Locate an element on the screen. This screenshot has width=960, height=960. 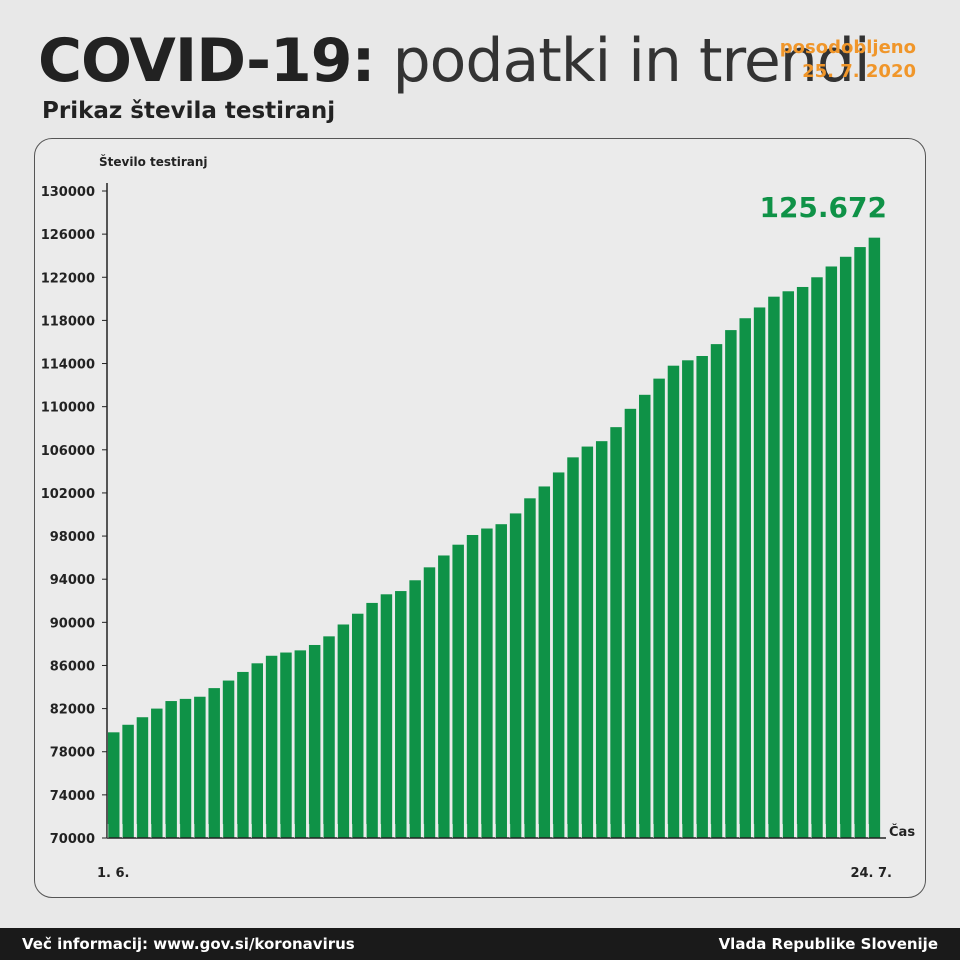
y-tick-label: 126000 is located at coordinates (68, 235).